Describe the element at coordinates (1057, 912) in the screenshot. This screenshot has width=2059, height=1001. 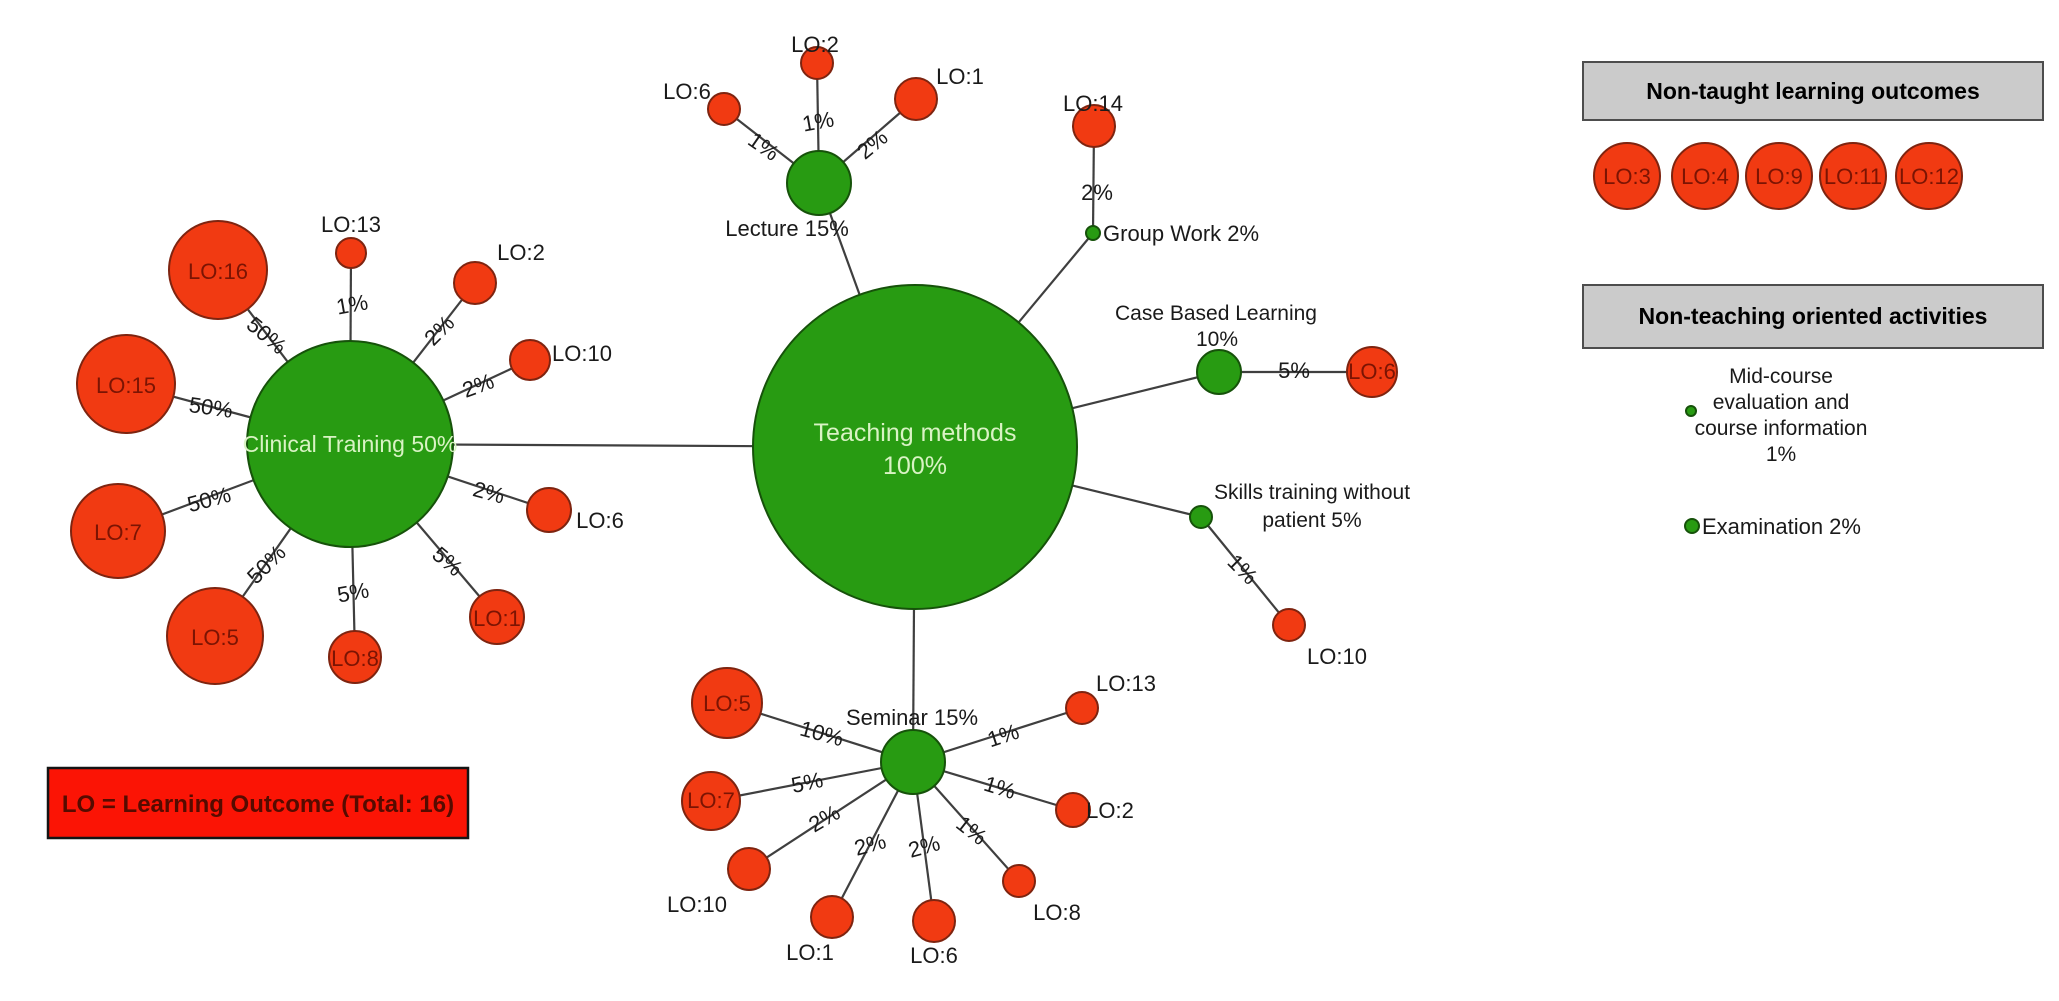
I see `seminar-lo8-label: LO:8` at that location.